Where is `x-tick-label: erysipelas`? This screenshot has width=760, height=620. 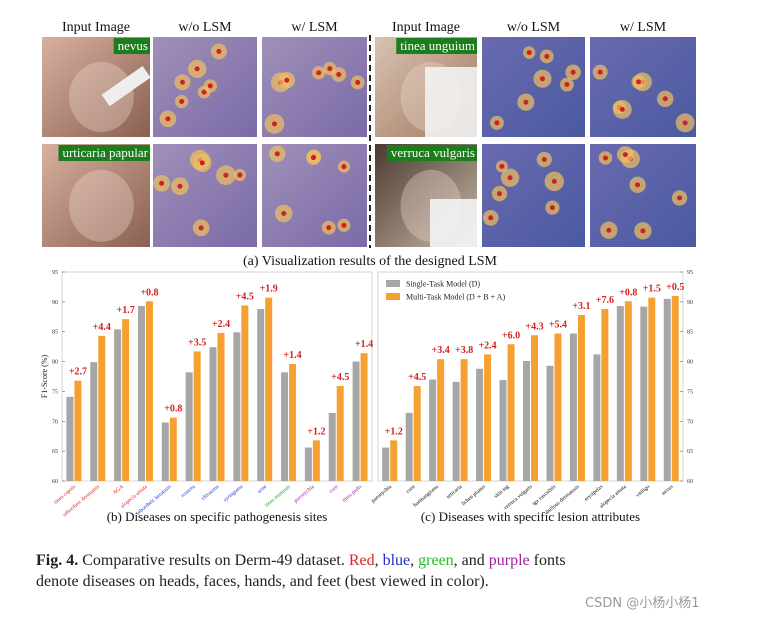
x-tick-label: erysipelas is located at coordinates (593, 493).